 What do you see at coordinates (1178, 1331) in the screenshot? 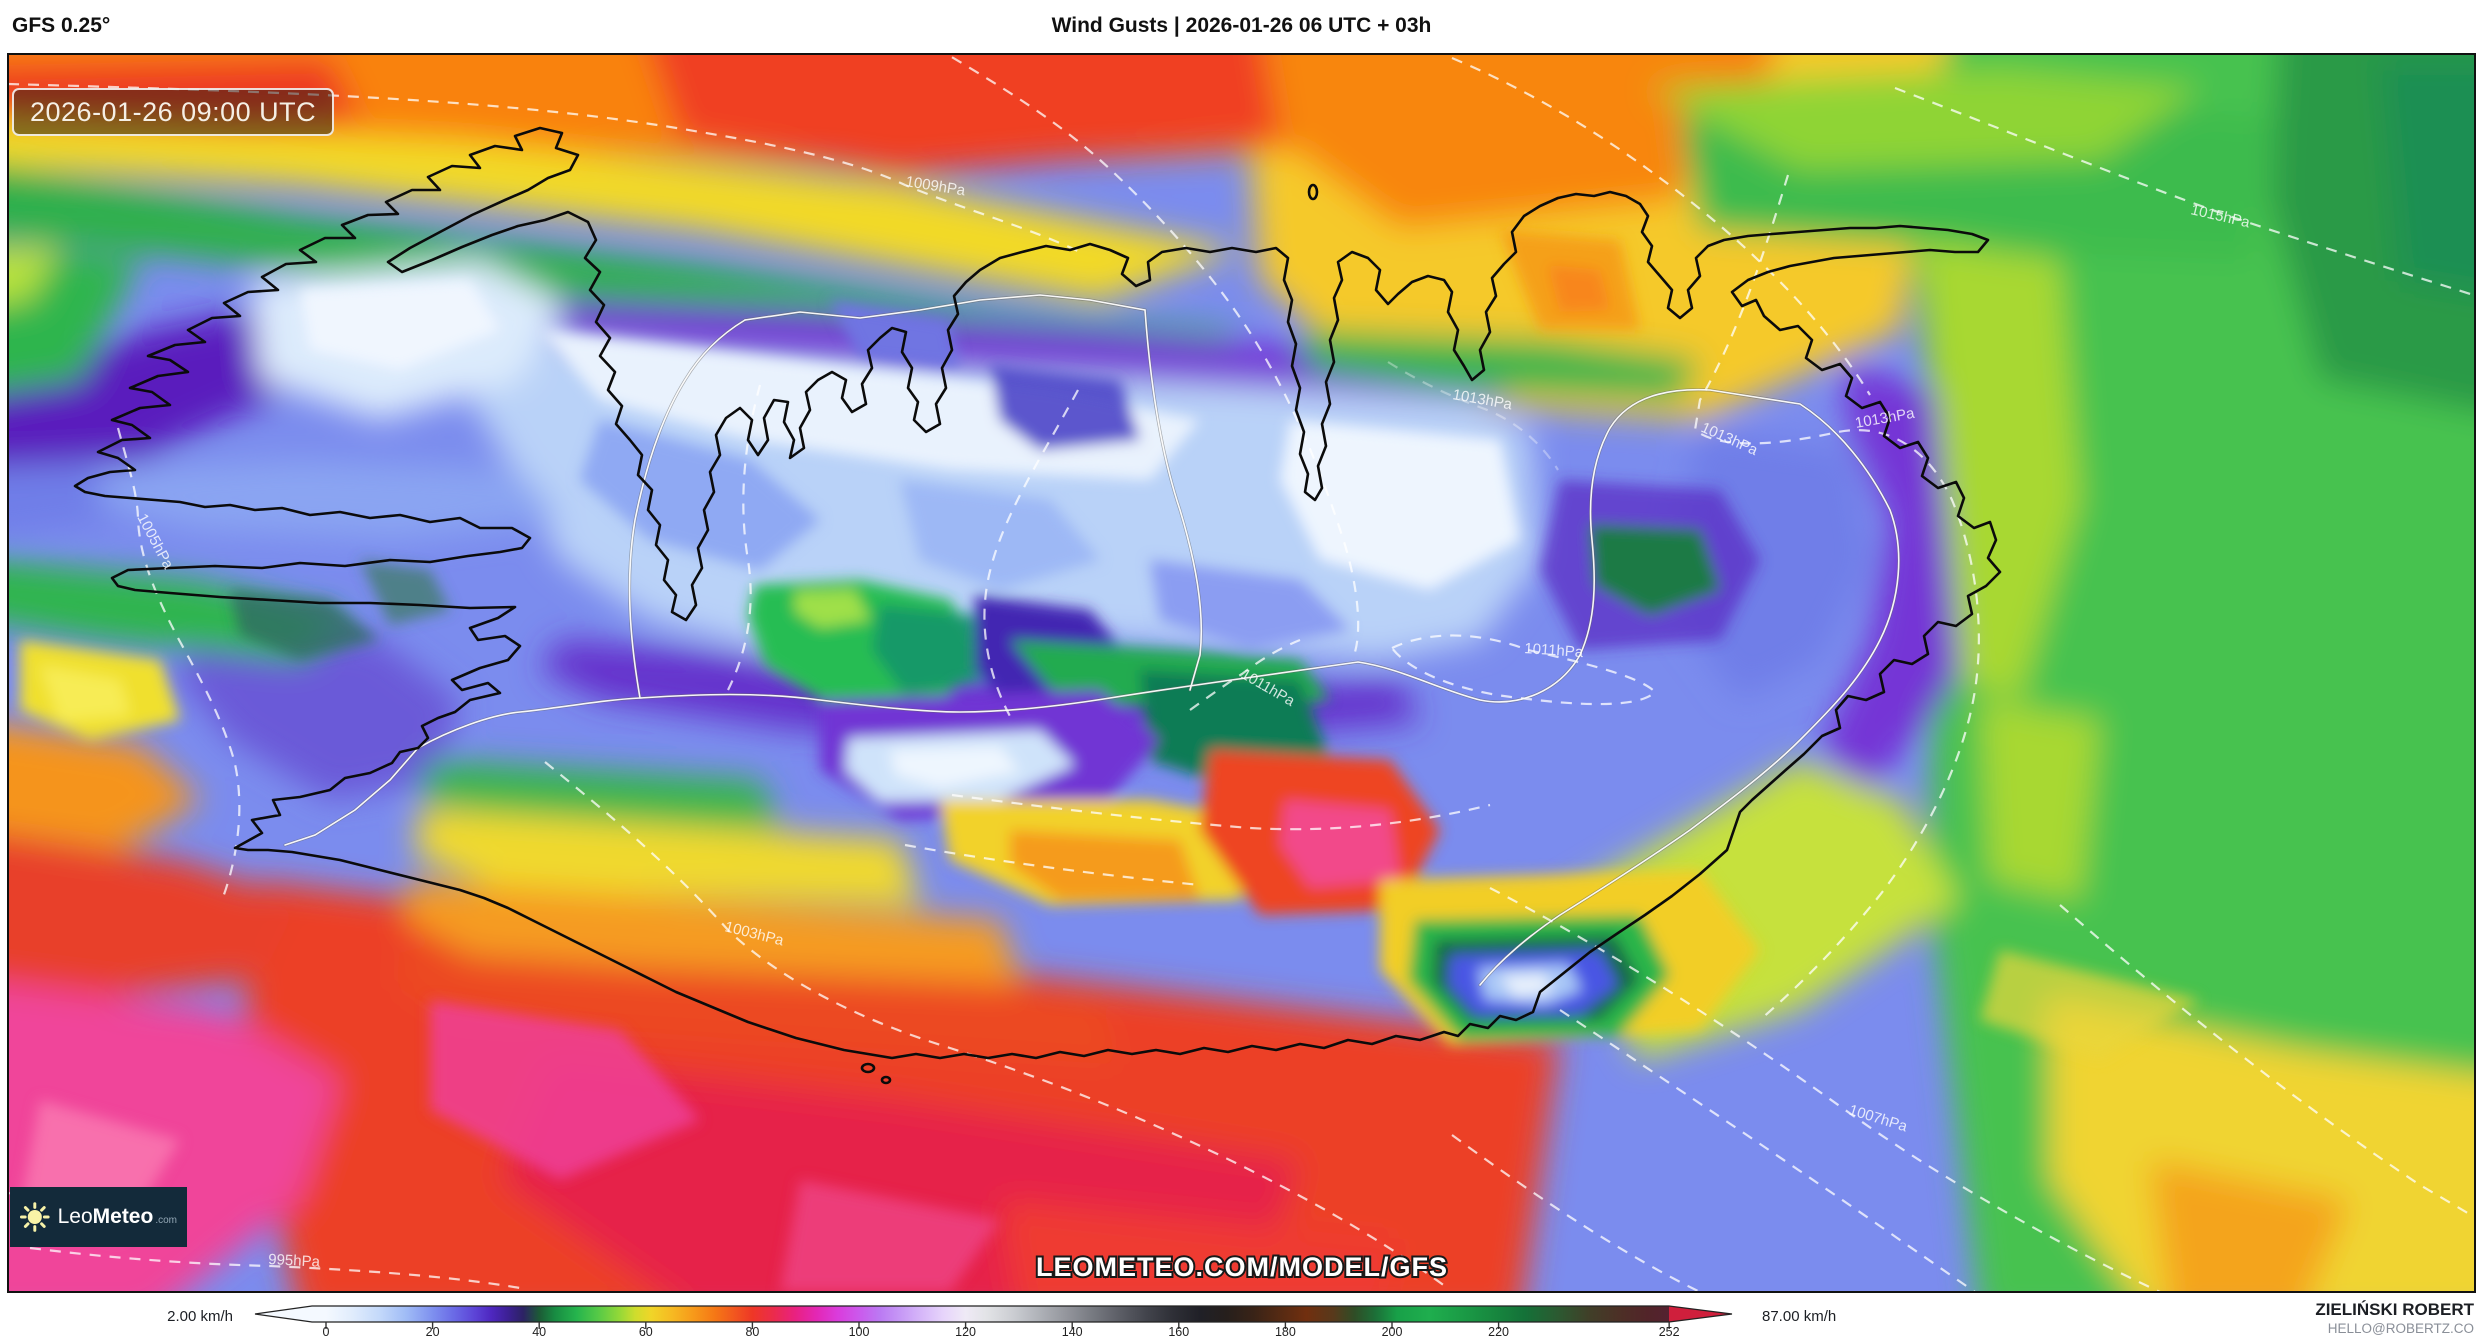
I see `colorbar-tick-label: 160` at bounding box center [1178, 1331].